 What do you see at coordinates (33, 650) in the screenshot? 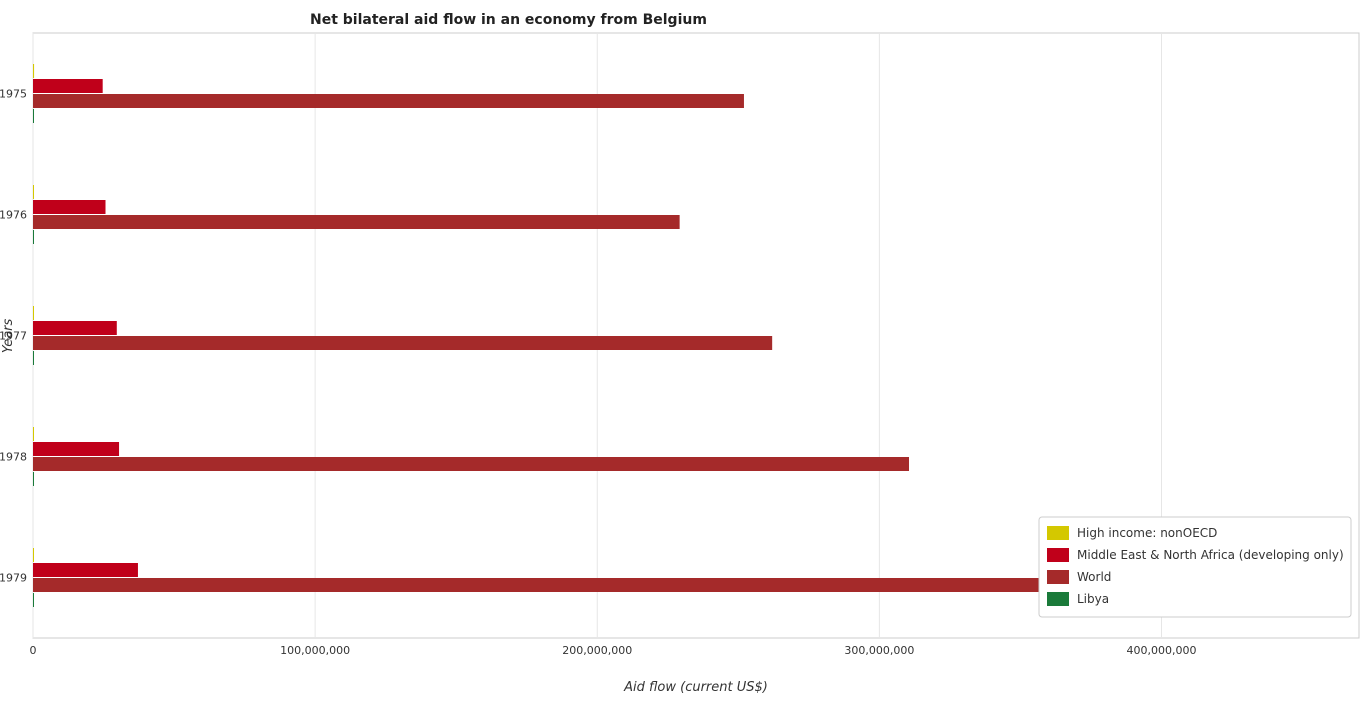
I see `x-tick-label: 0` at bounding box center [33, 650].